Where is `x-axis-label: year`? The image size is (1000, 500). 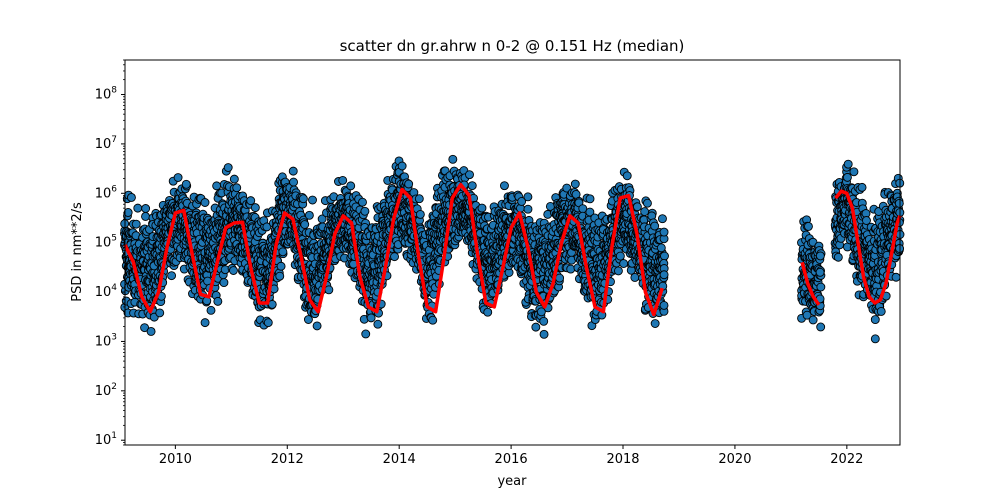
x-axis-label: year is located at coordinates (512, 481).